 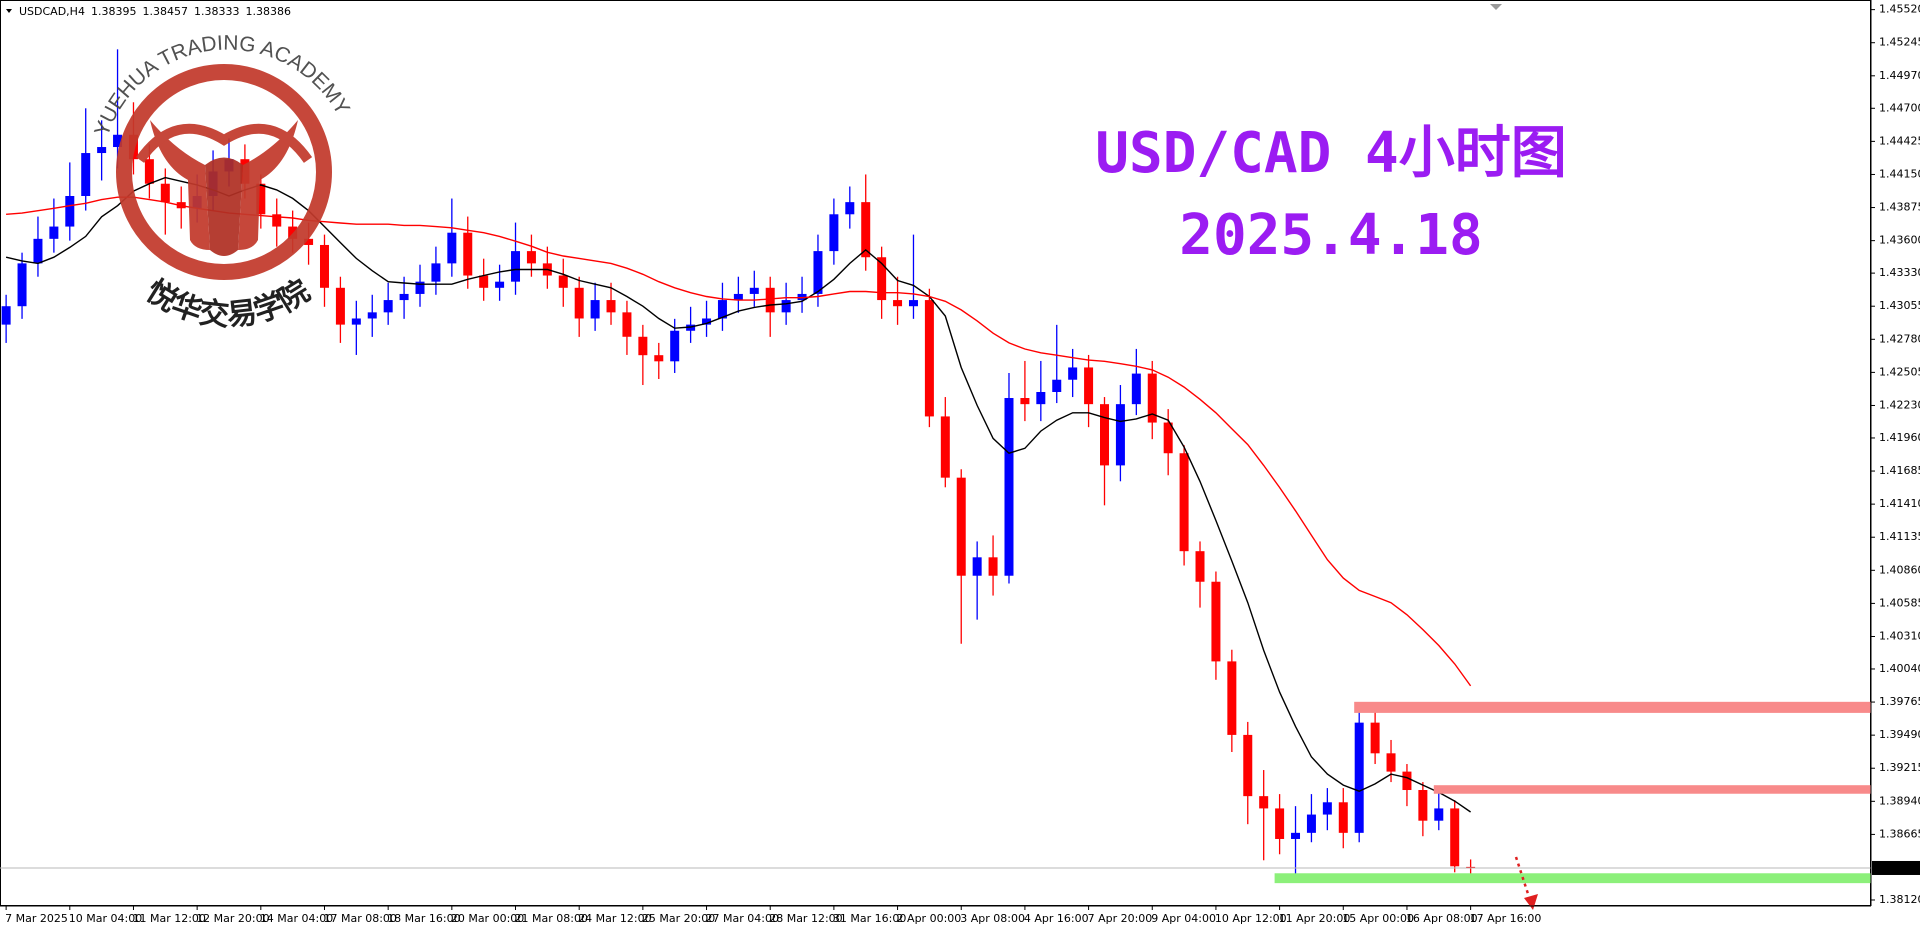 I want to click on y-tick-label: 1.42780, so click(x=1899, y=338).